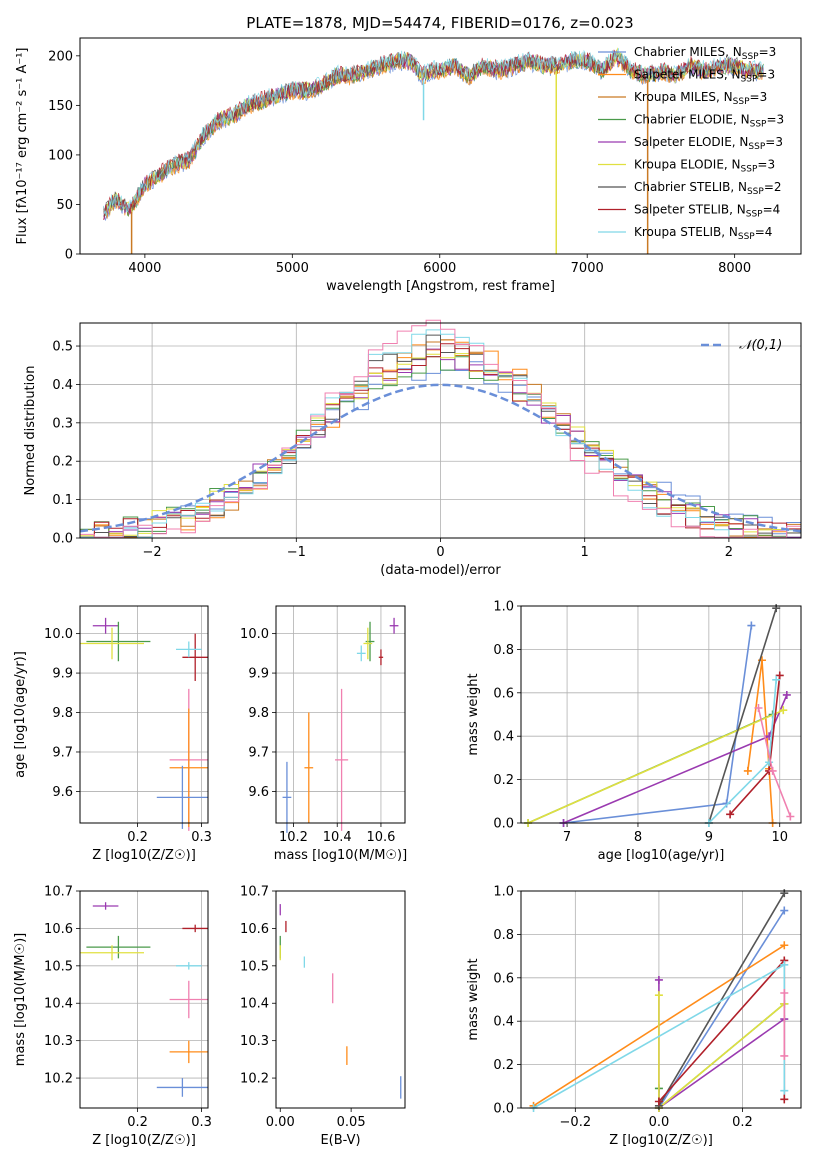 This screenshot has width=819, height=1170. I want to click on normal-reference-curve, so click(440, 458).